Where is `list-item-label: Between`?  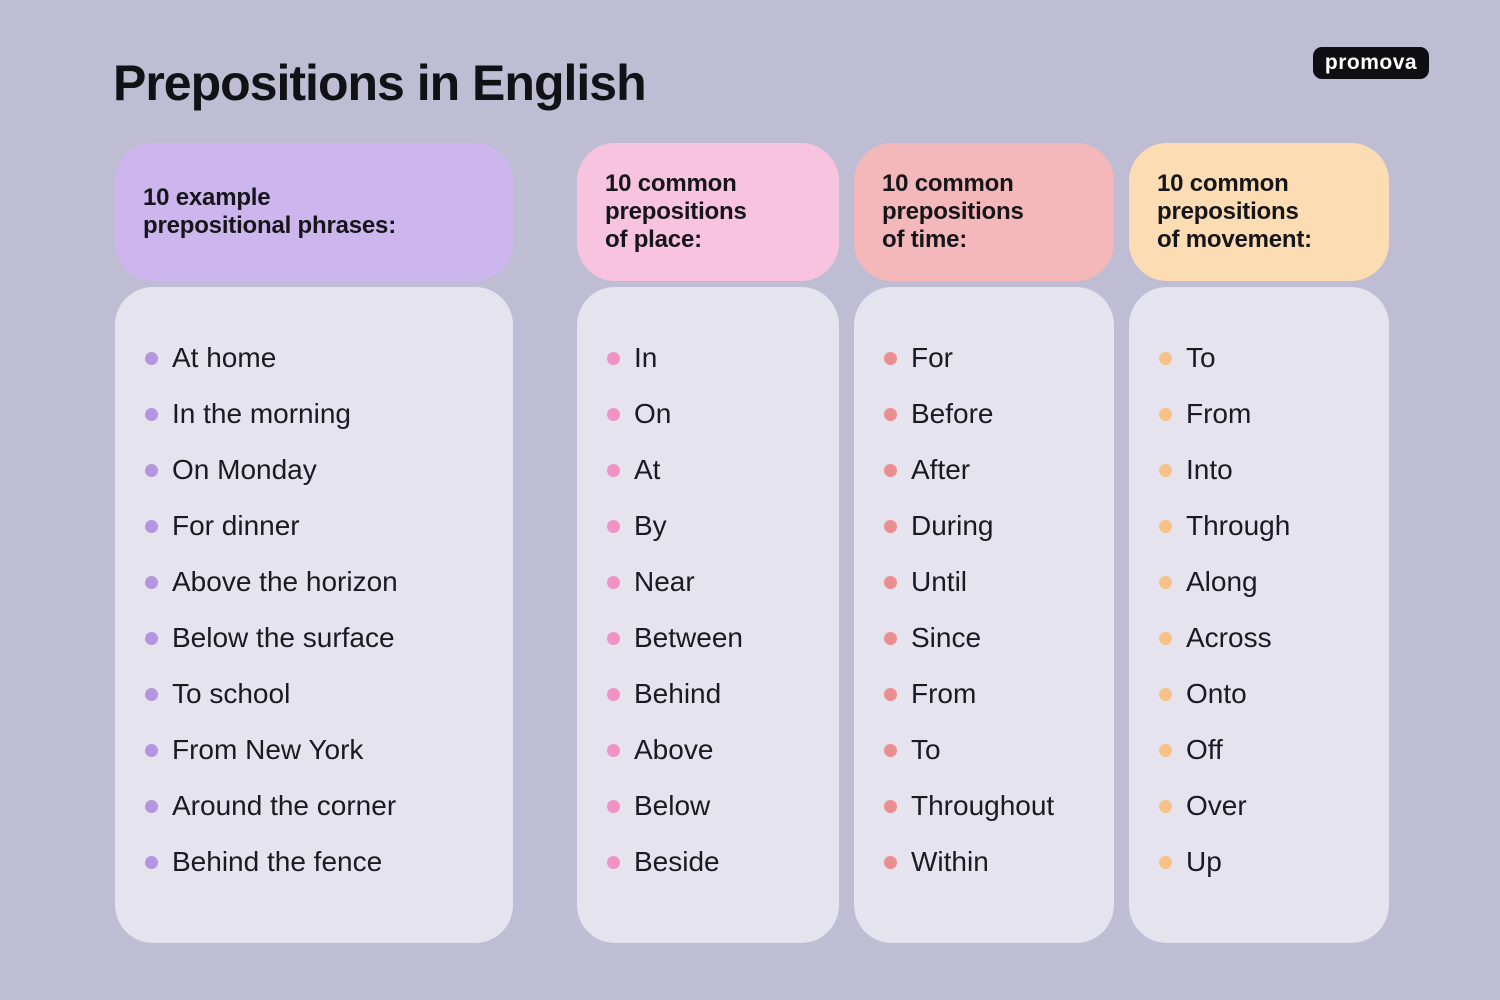
list-item-label: Between is located at coordinates (688, 637).